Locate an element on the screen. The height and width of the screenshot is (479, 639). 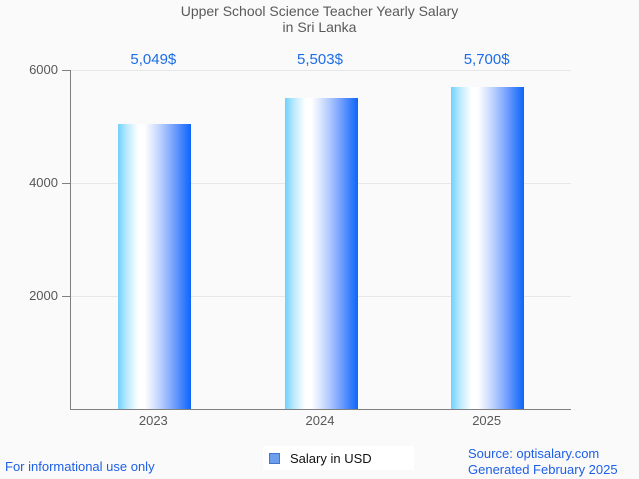
bar-value-label: 5,700$ is located at coordinates (486, 59).